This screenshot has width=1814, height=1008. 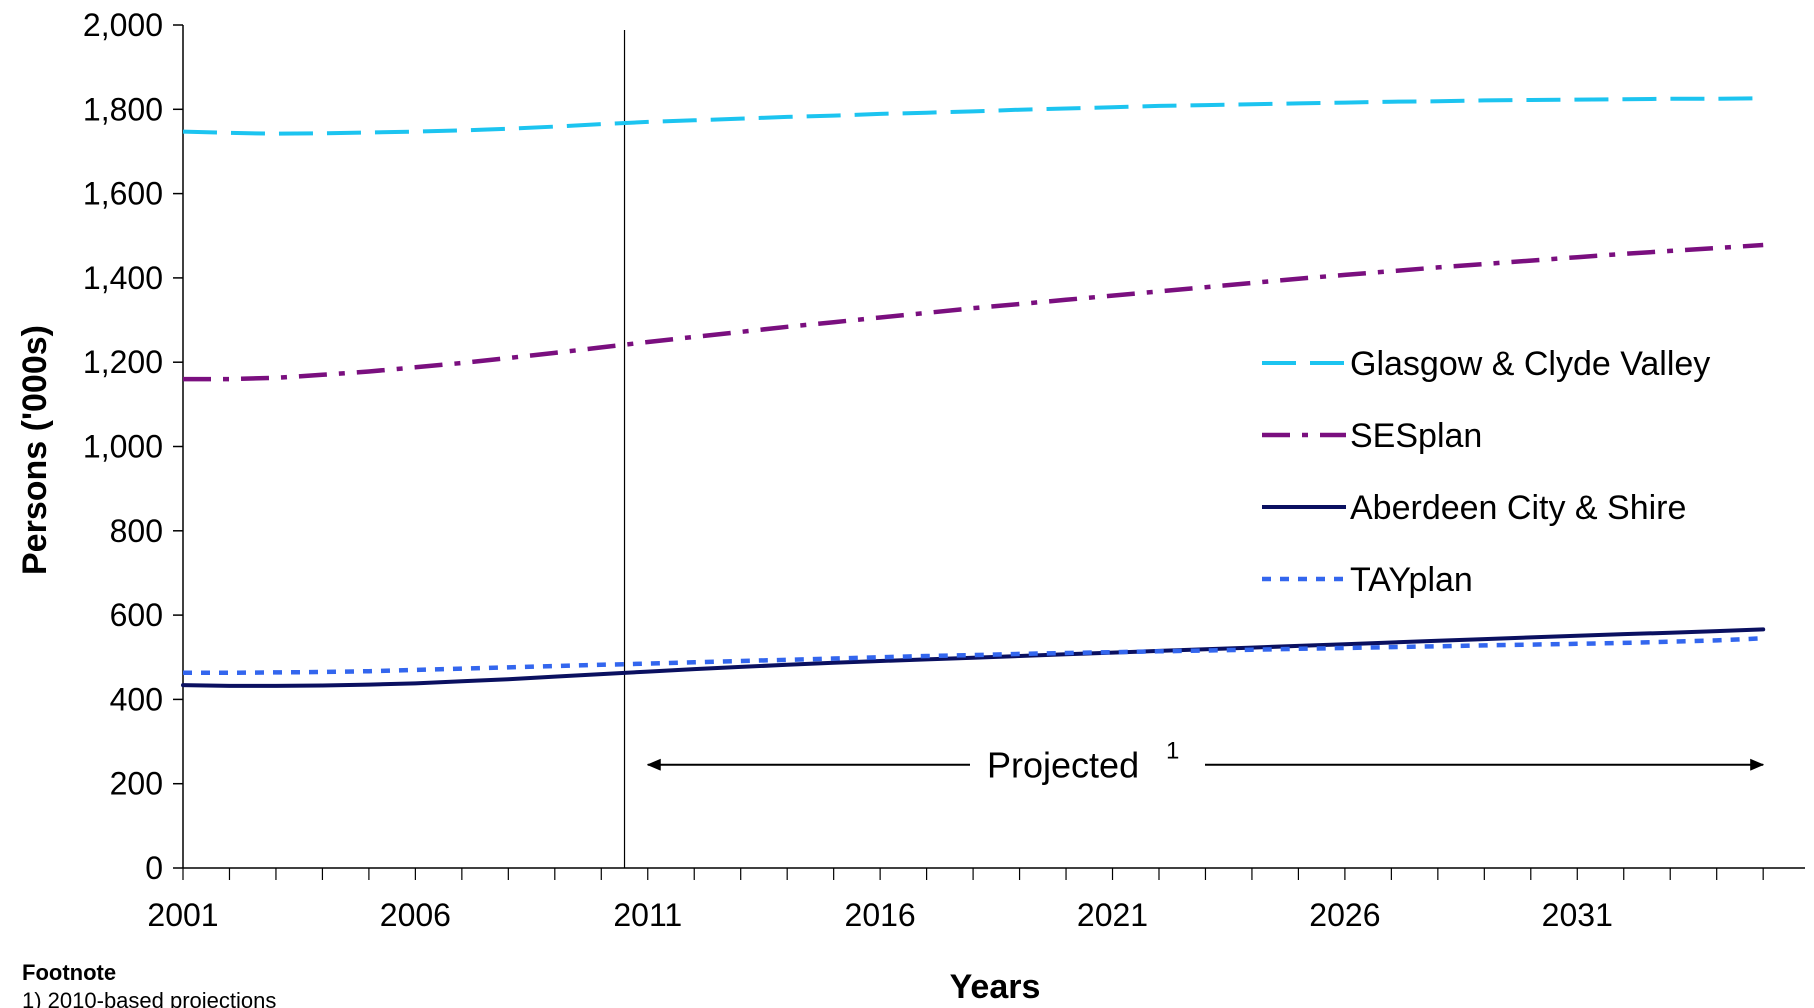 What do you see at coordinates (1530, 364) in the screenshot?
I see `legend-label: Glasgow & Clyde Valley` at bounding box center [1530, 364].